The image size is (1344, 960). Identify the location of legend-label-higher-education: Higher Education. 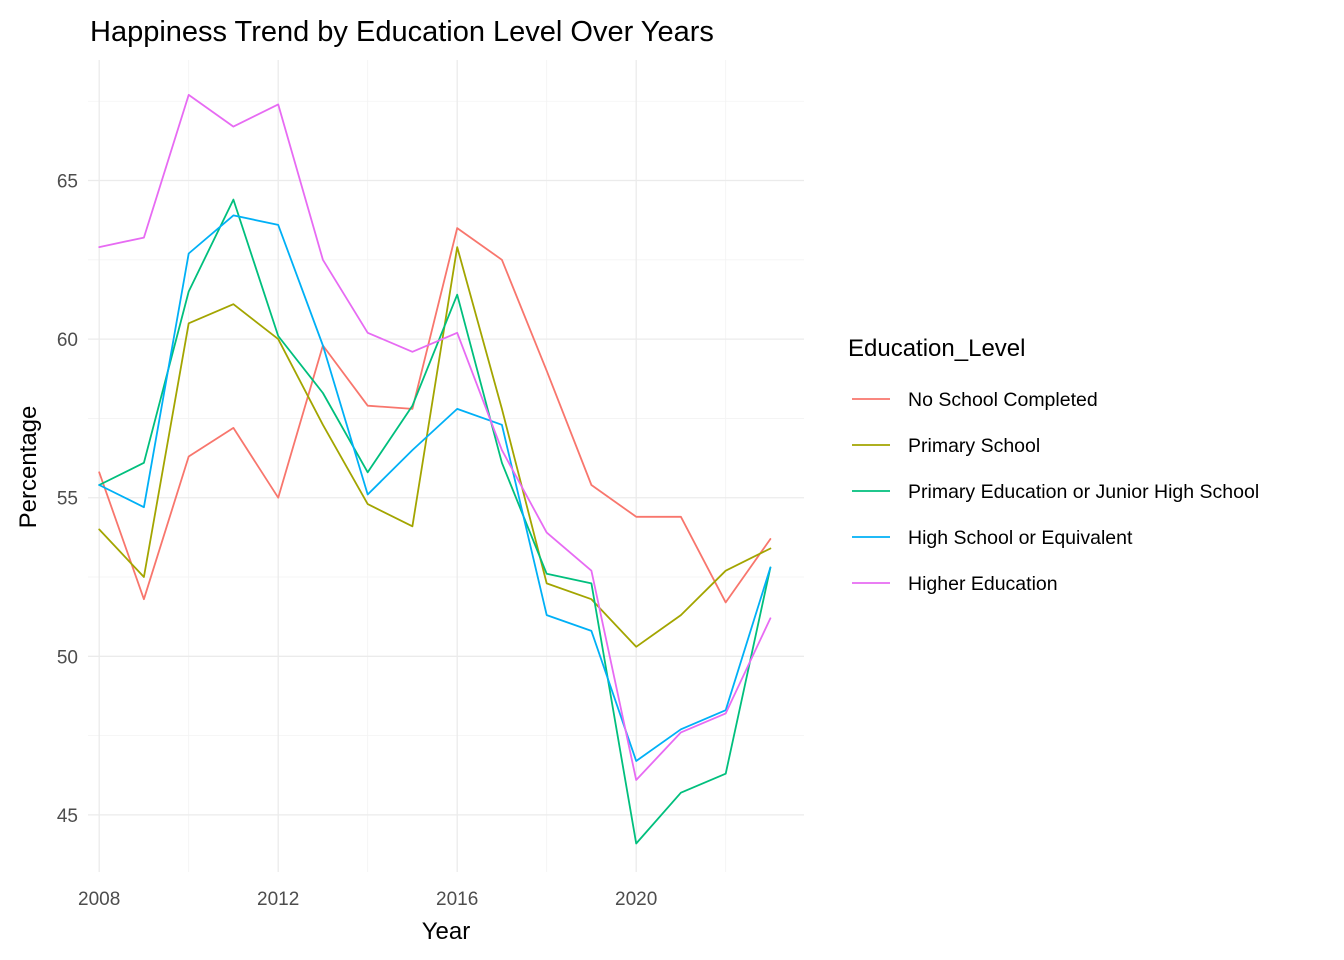
(983, 584).